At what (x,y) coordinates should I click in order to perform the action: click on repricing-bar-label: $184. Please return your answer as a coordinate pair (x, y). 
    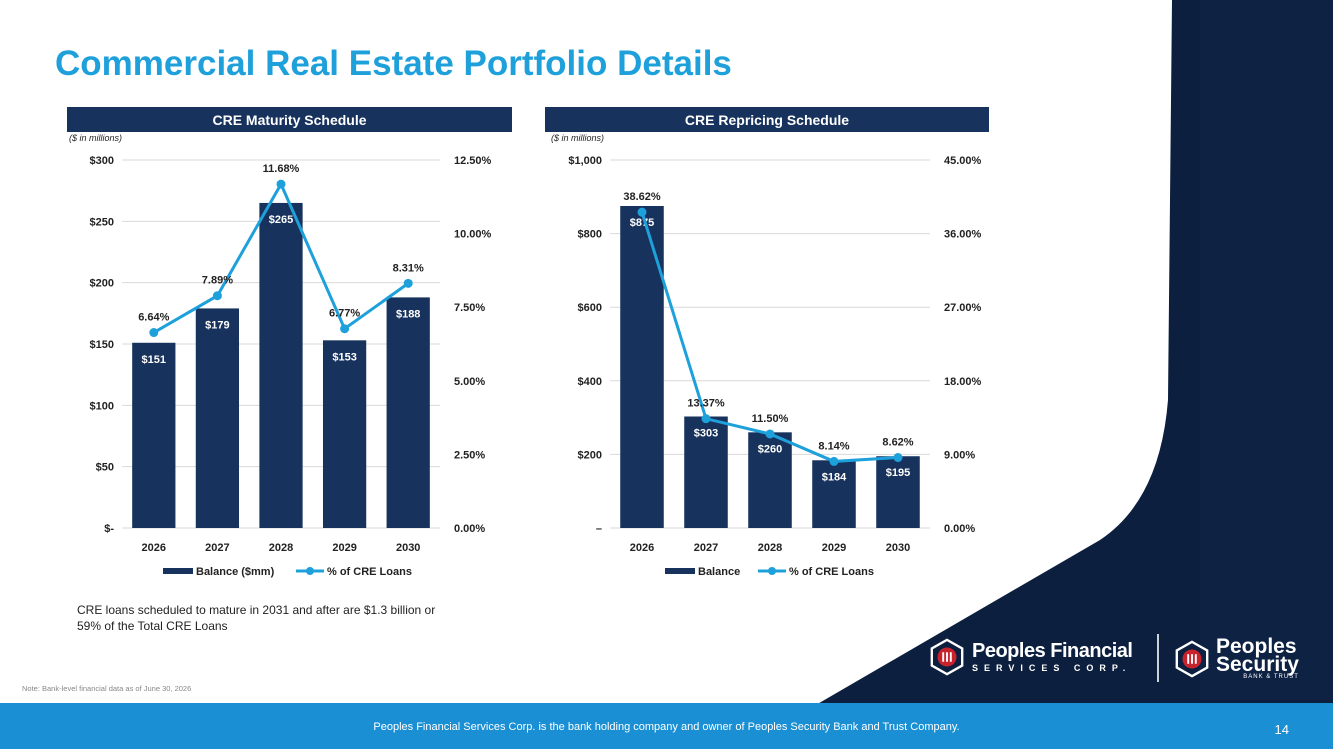
    Looking at the image, I should click on (834, 477).